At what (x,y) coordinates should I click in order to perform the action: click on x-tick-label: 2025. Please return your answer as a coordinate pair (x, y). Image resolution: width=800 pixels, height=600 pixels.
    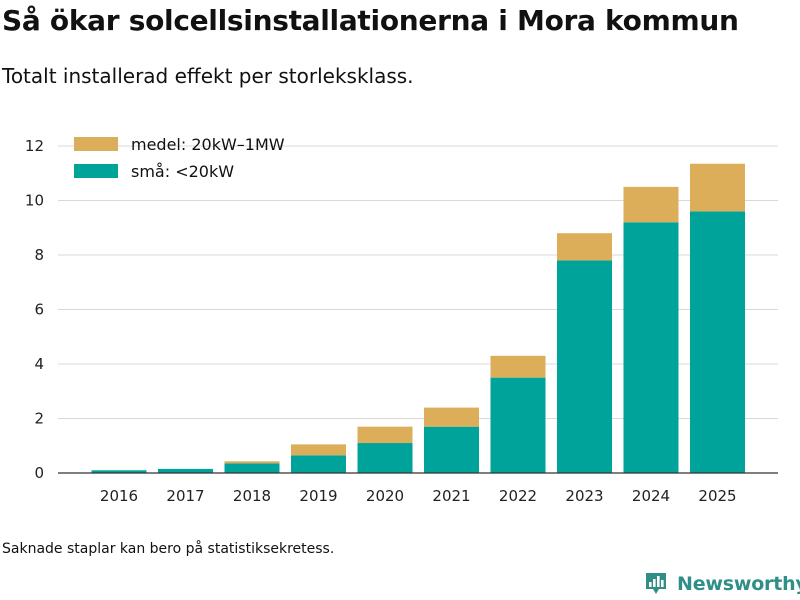
    Looking at the image, I should click on (717, 496).